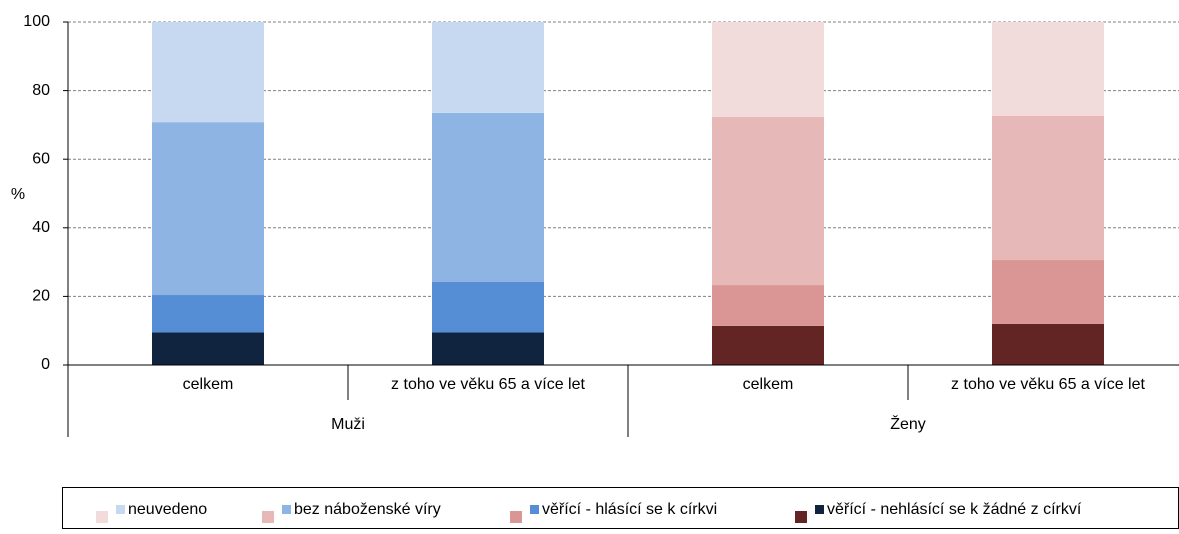 This screenshot has height=534, width=1179. What do you see at coordinates (45, 364) in the screenshot?
I see `y-tick-label: 0` at bounding box center [45, 364].